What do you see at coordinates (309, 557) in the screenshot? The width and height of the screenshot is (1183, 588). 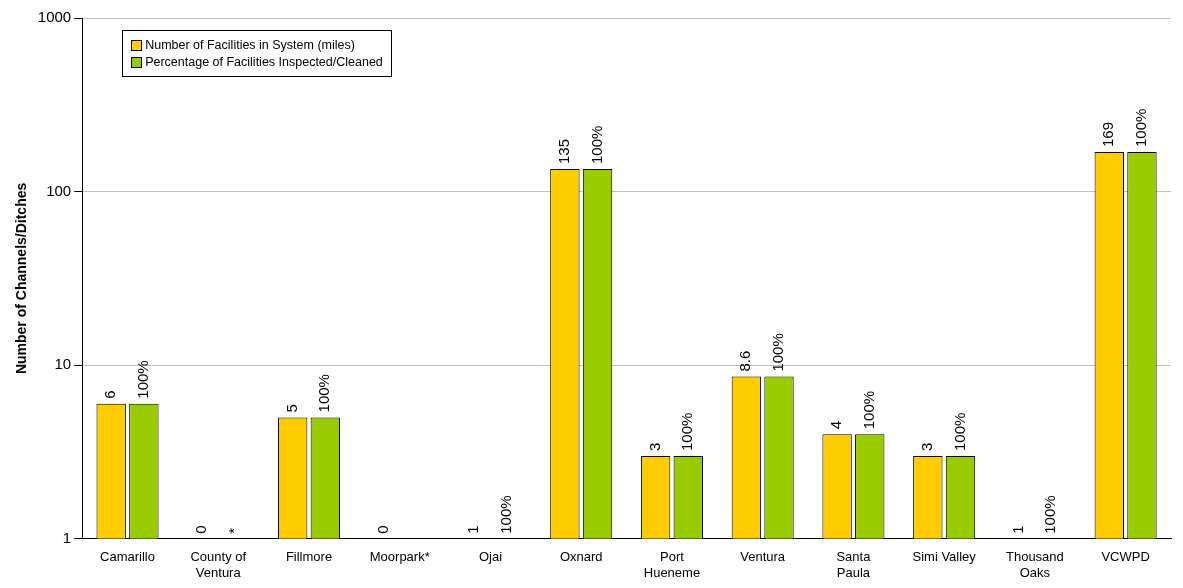 I see `x-tick-label: Fillmore` at bounding box center [309, 557].